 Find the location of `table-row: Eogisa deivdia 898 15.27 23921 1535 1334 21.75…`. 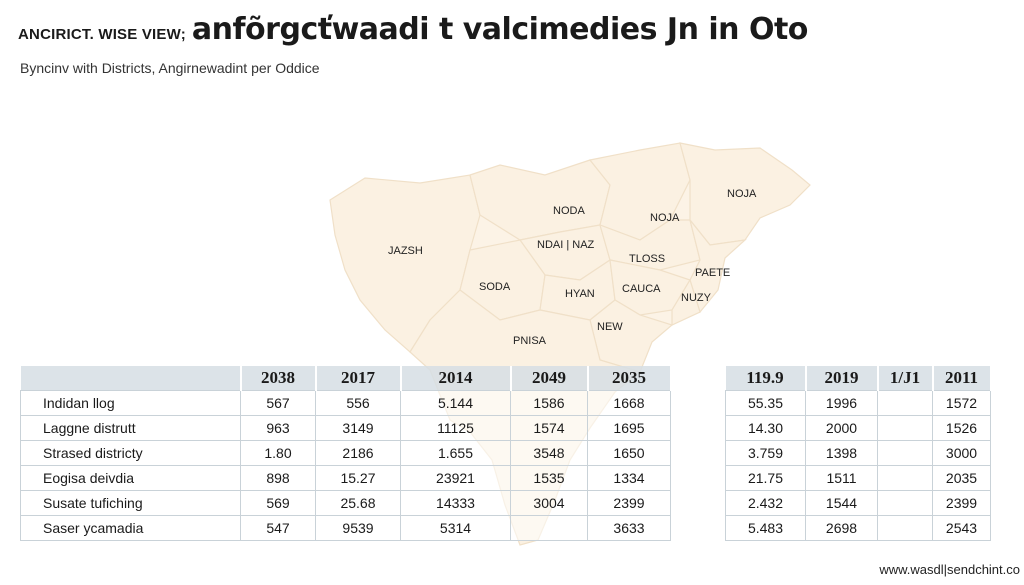

table-row: Eogisa deivdia 898 15.27 23921 1535 1334 21.75… is located at coordinates (505, 478).